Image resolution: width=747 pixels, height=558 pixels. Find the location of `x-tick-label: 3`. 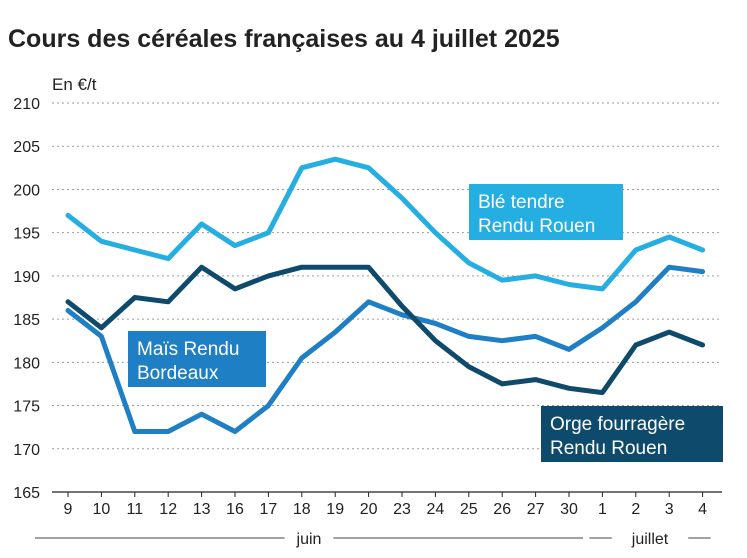

x-tick-label: 3 is located at coordinates (669, 509).